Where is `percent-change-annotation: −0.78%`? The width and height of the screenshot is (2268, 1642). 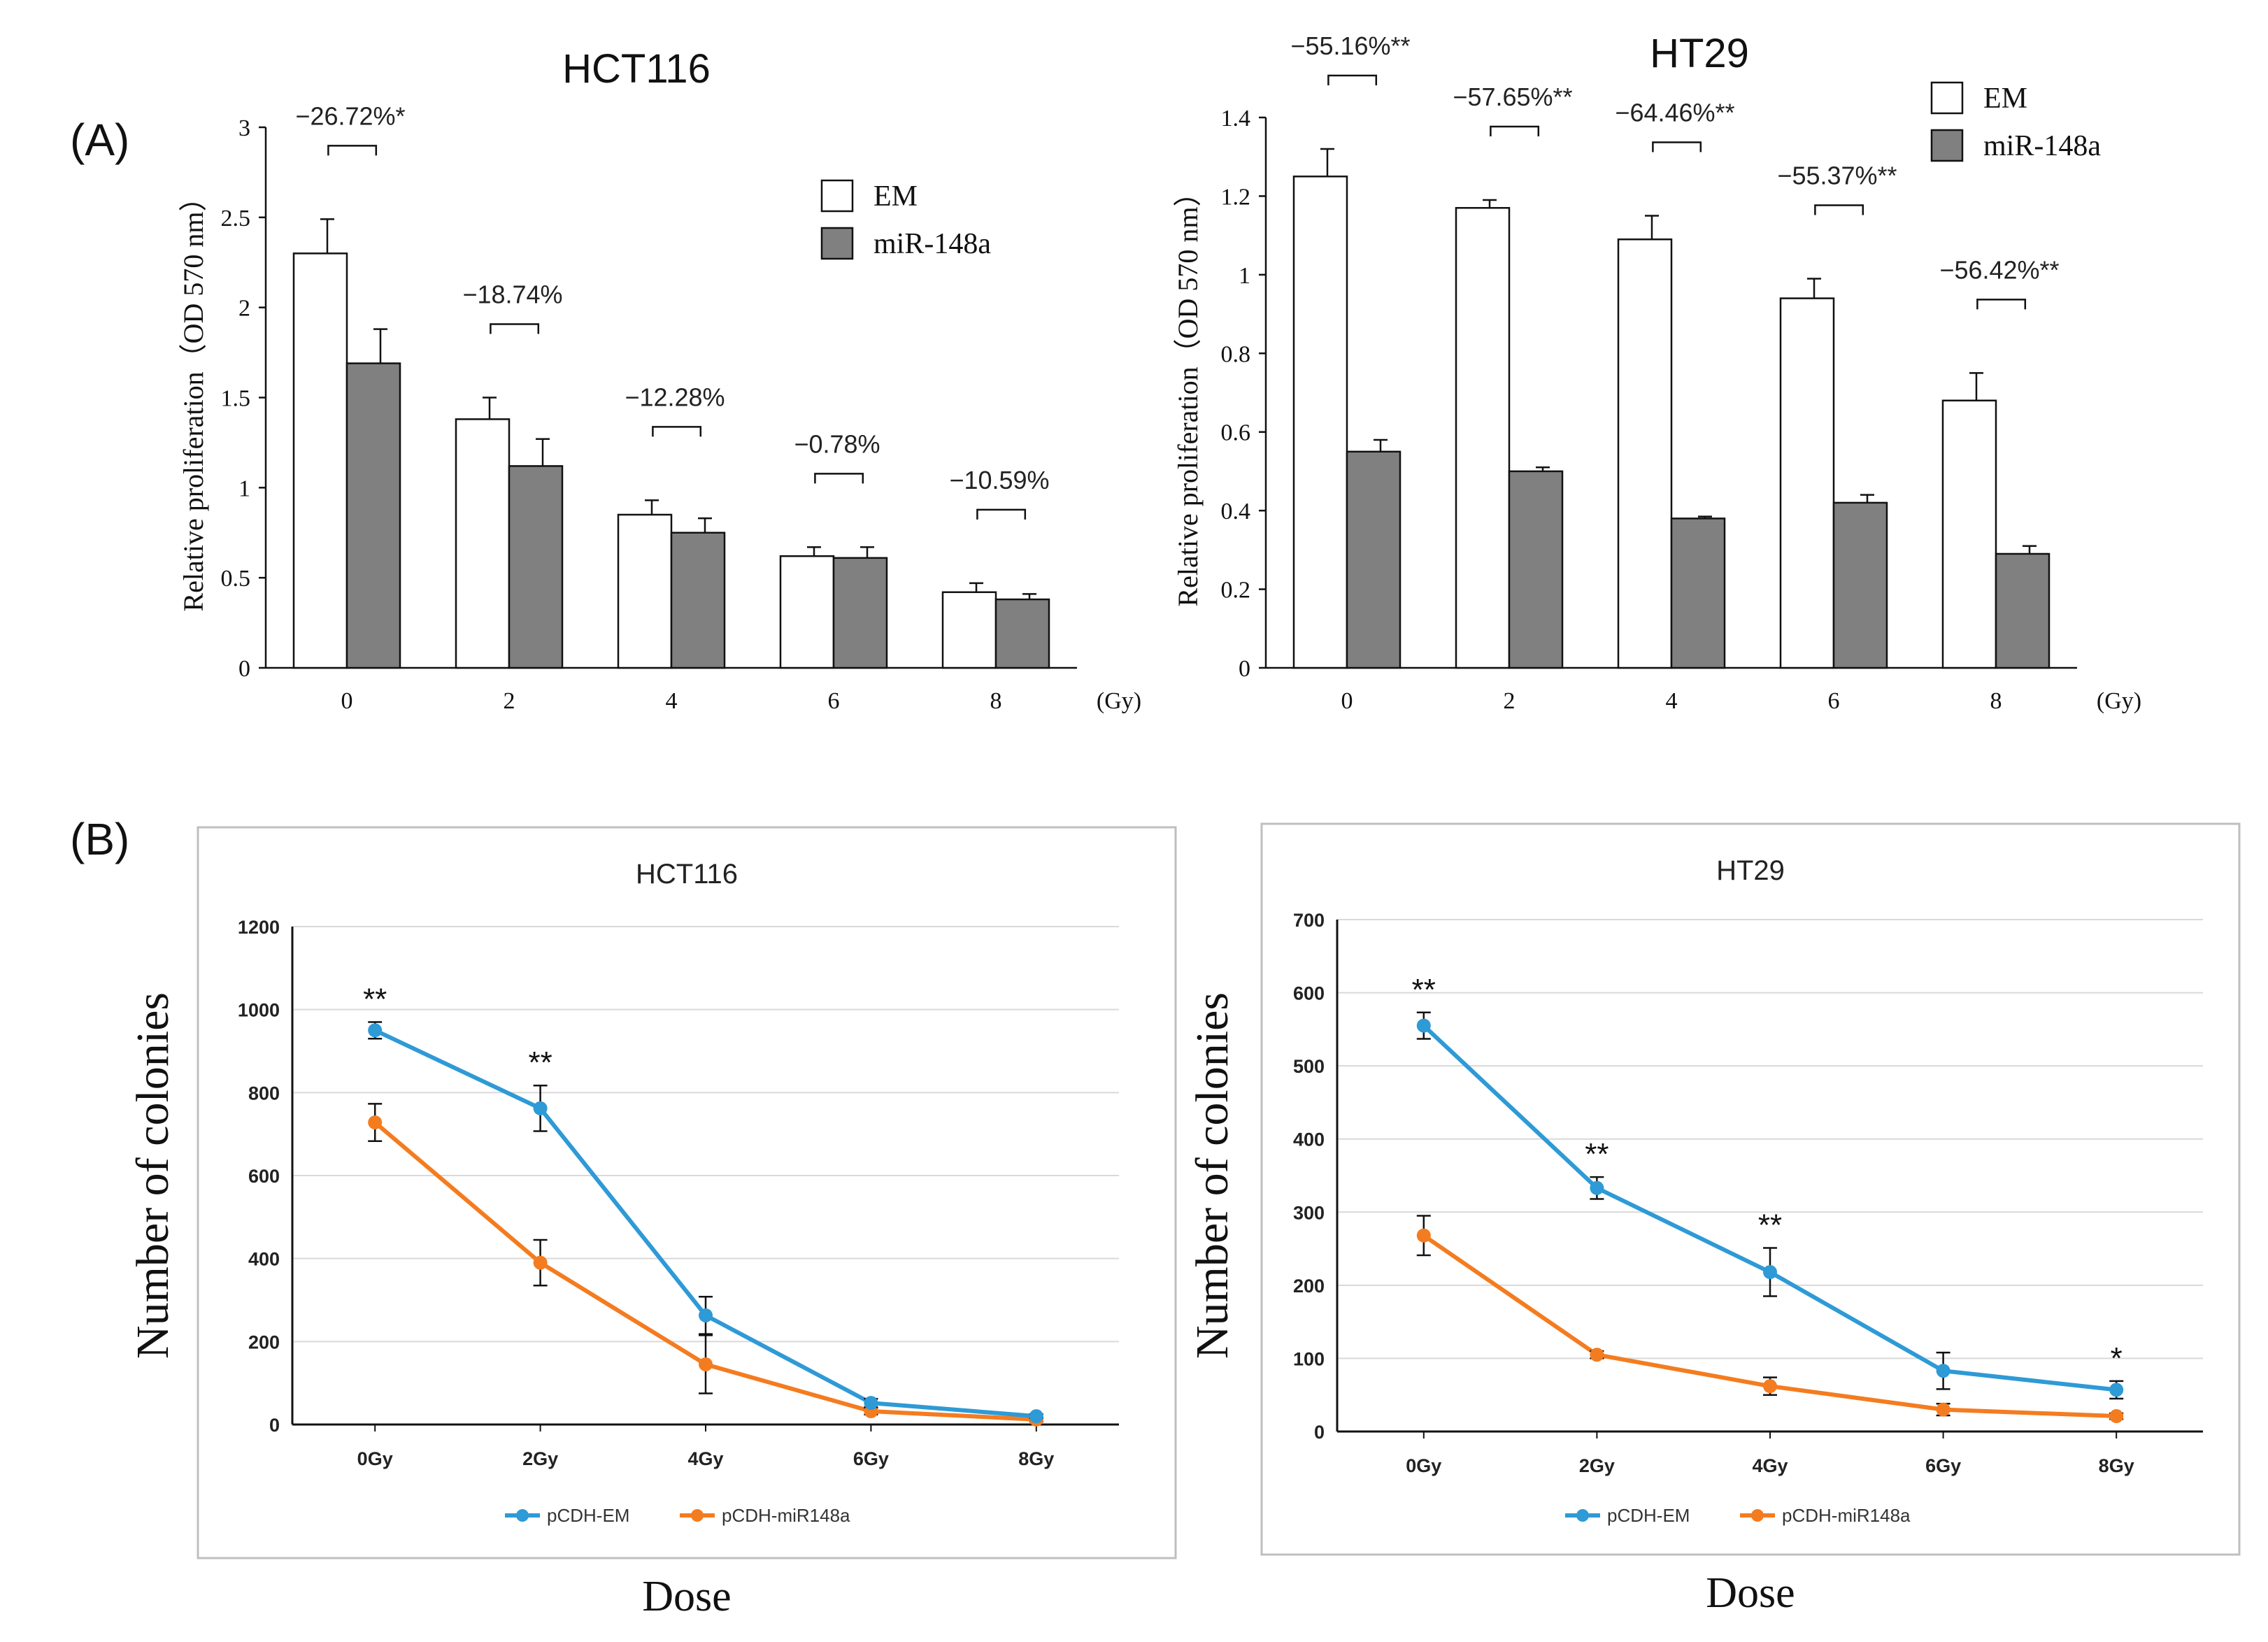
percent-change-annotation: −0.78% is located at coordinates (837, 443).